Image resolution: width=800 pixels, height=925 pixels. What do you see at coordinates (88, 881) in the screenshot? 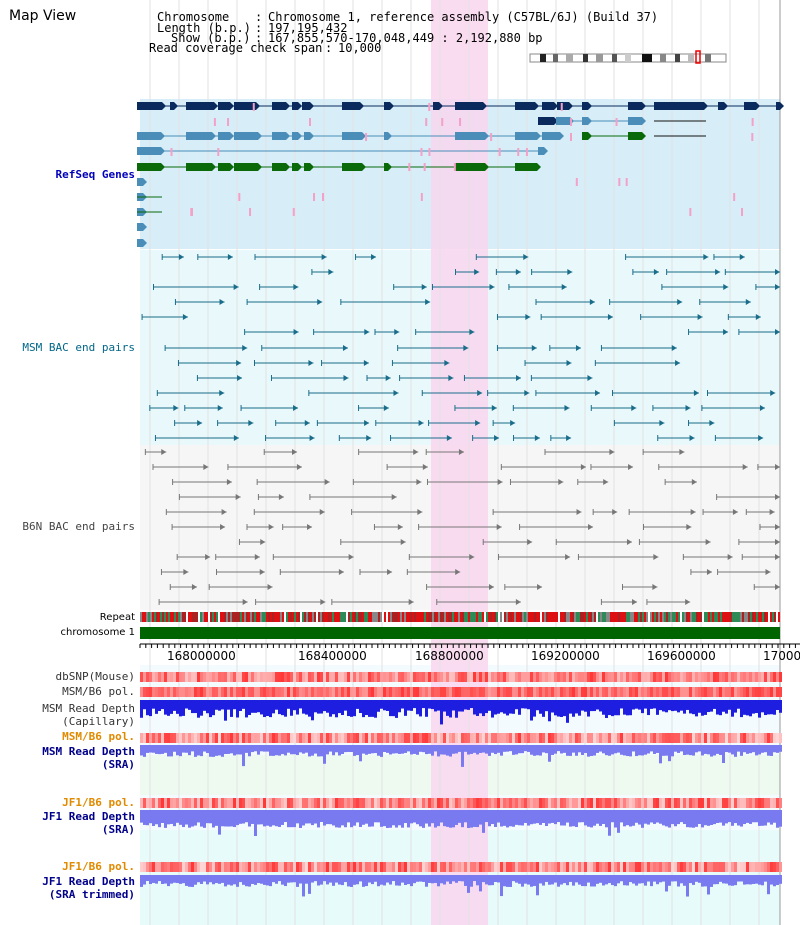
I see `track-label-jf1-depth-trim-1: JF1 Read Depth` at bounding box center [88, 881].